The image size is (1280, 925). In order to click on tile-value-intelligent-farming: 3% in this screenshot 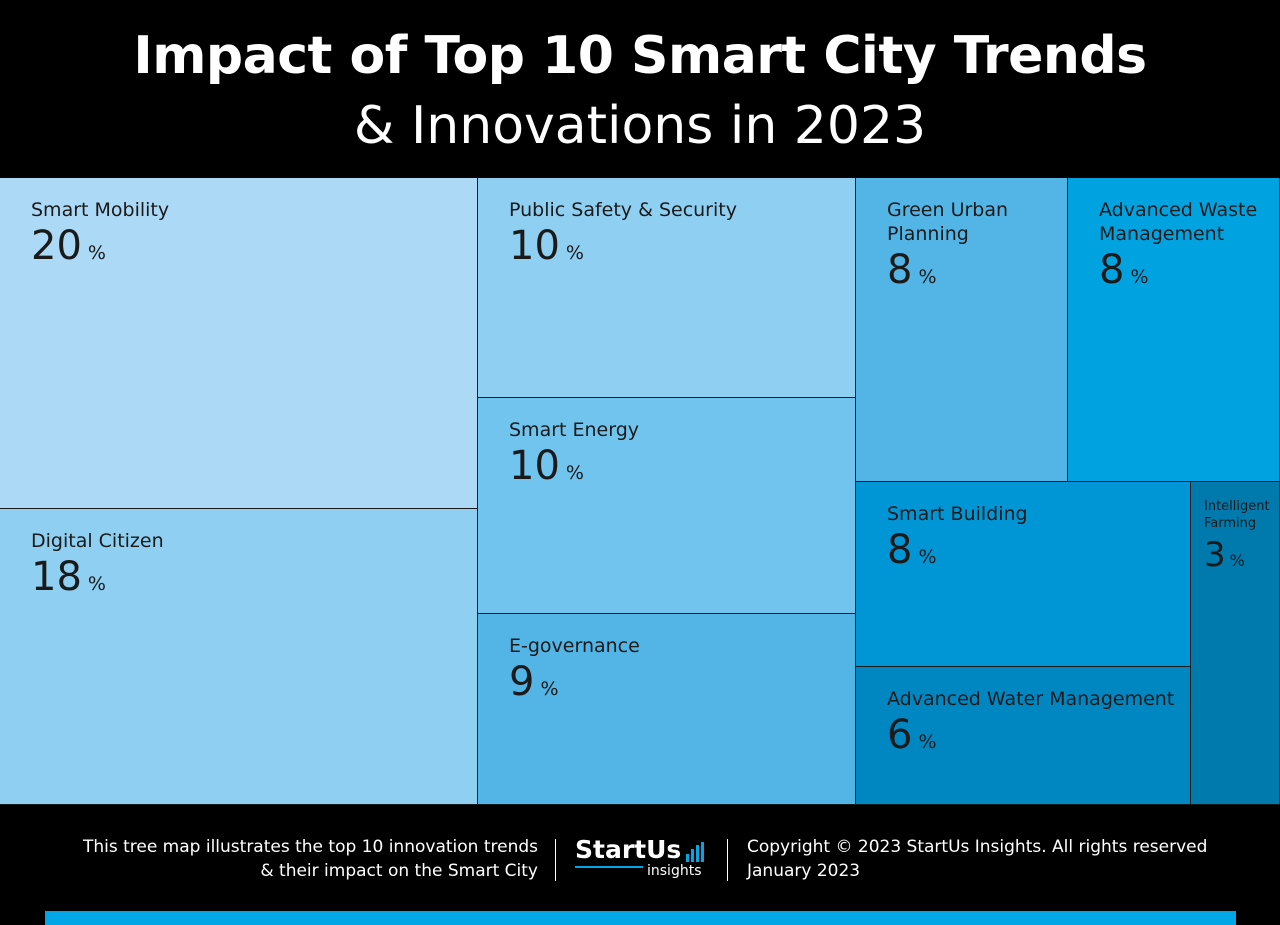, I will do `click(1224, 558)`.